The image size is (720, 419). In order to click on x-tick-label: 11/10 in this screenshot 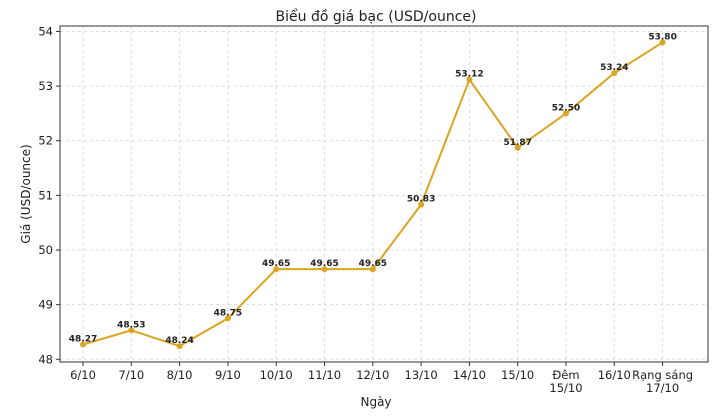, I will do `click(324, 375)`.